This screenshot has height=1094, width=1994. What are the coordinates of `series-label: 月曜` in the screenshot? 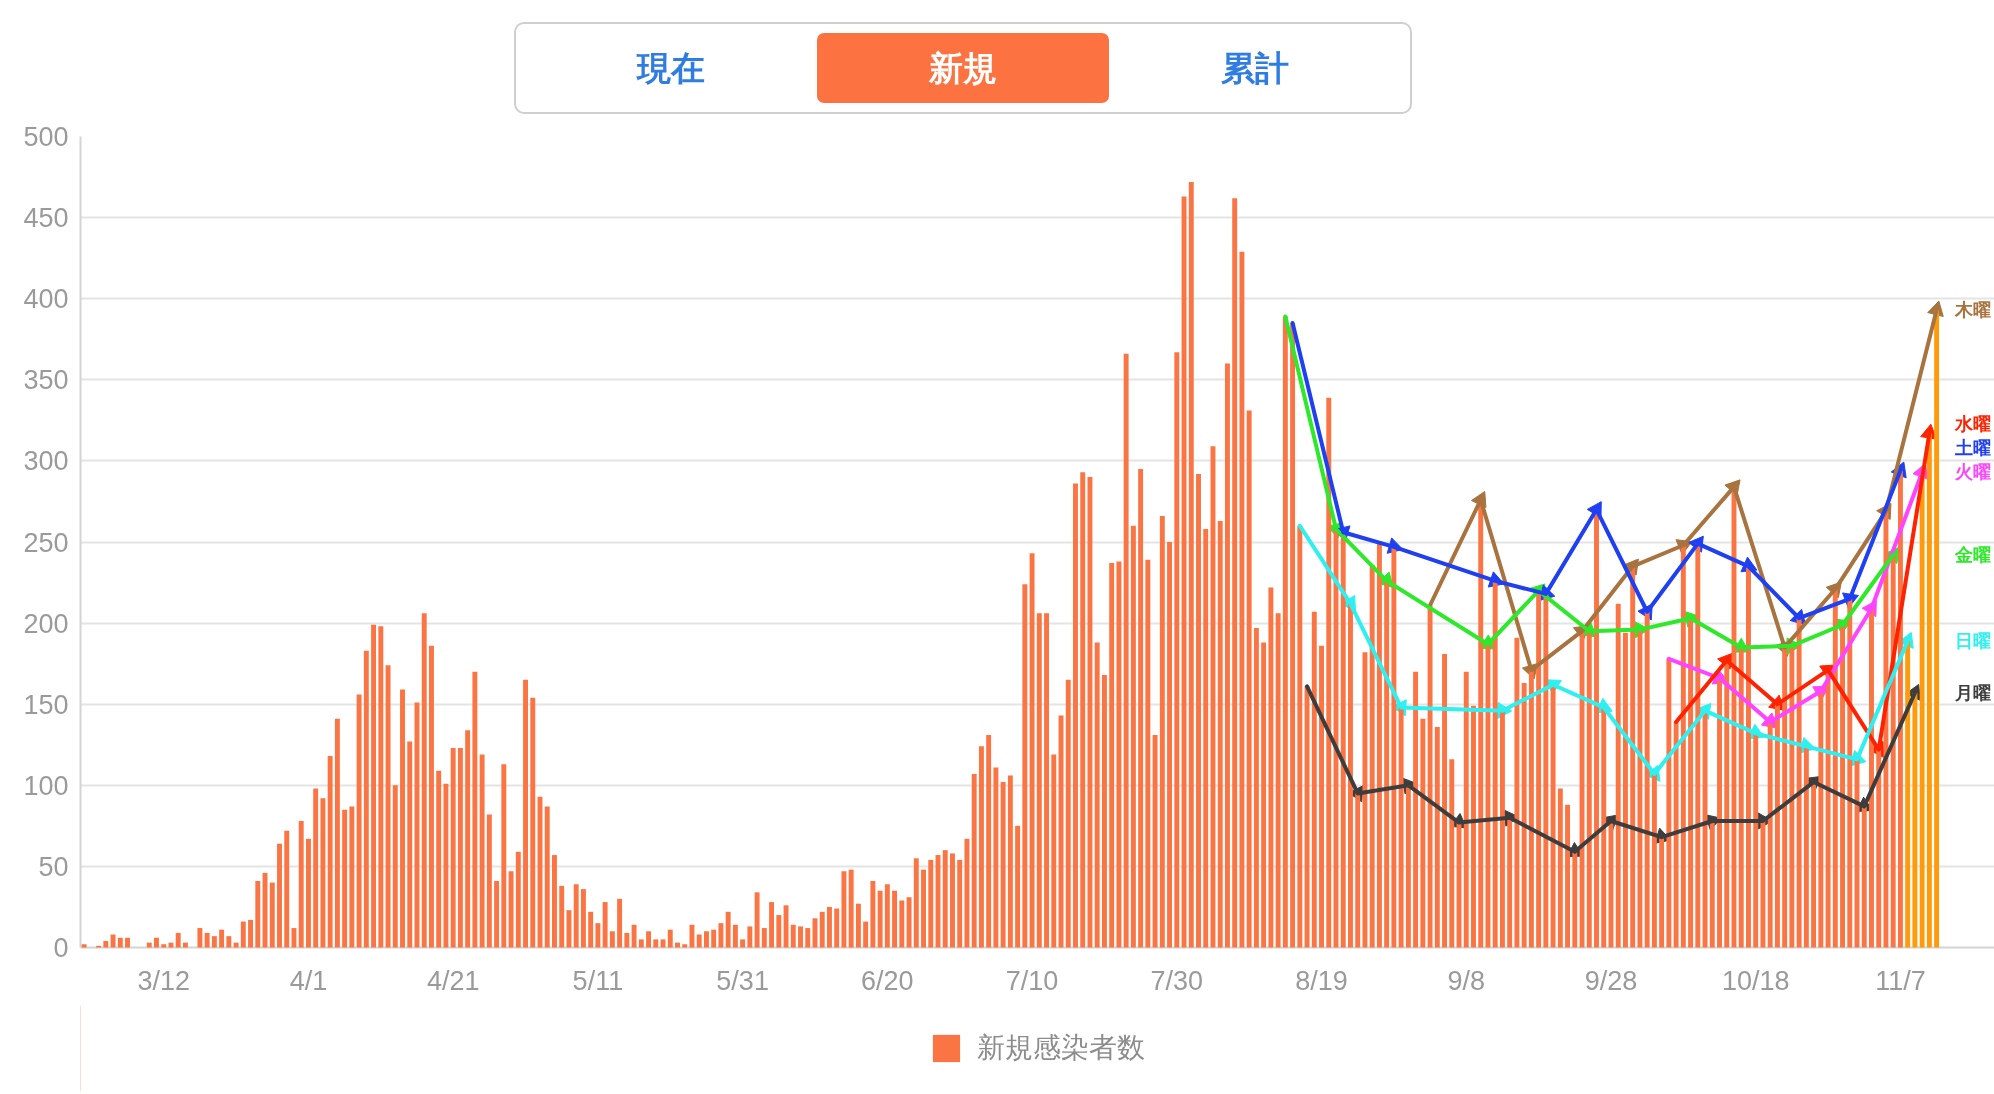 It's located at (1972, 692).